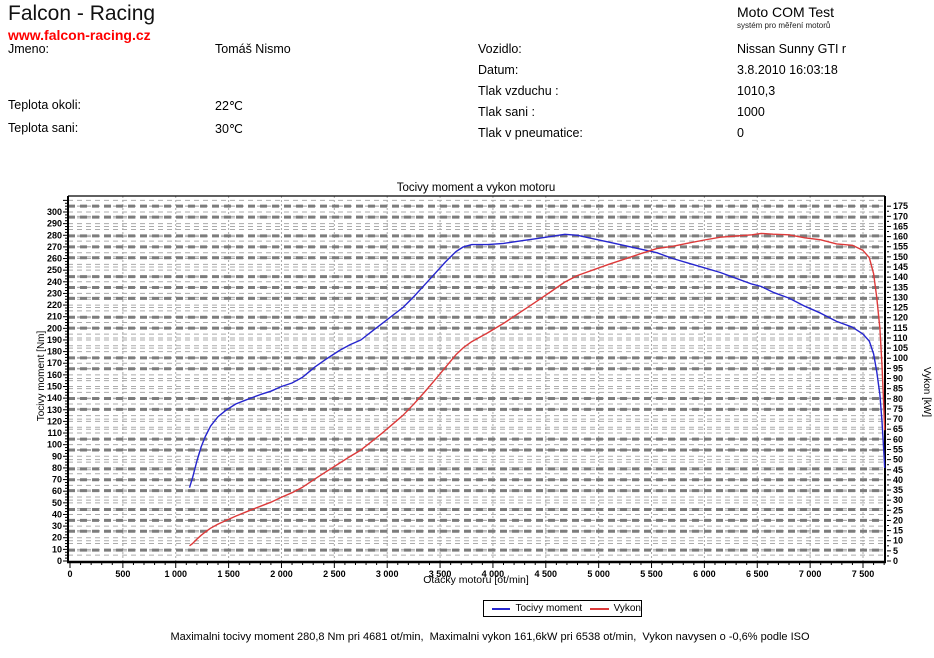  Describe the element at coordinates (898, 449) in the screenshot. I see `svg-text: 55` at that location.